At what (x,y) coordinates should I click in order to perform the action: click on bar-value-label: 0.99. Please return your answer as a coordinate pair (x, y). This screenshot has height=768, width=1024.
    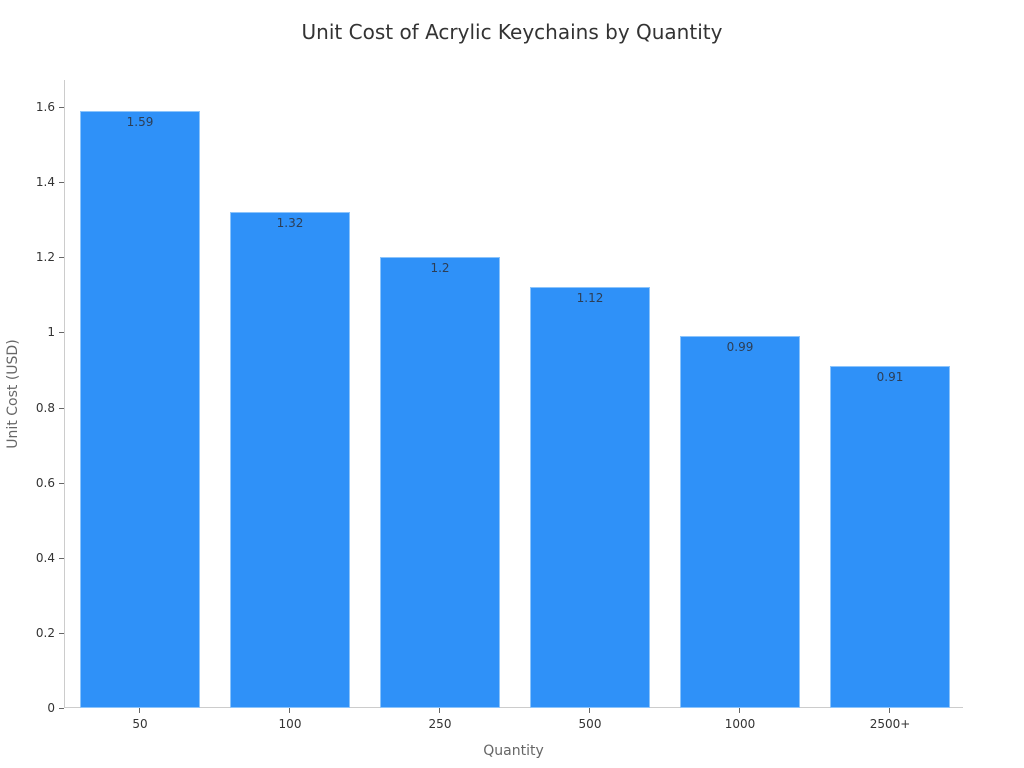
    Looking at the image, I should click on (740, 347).